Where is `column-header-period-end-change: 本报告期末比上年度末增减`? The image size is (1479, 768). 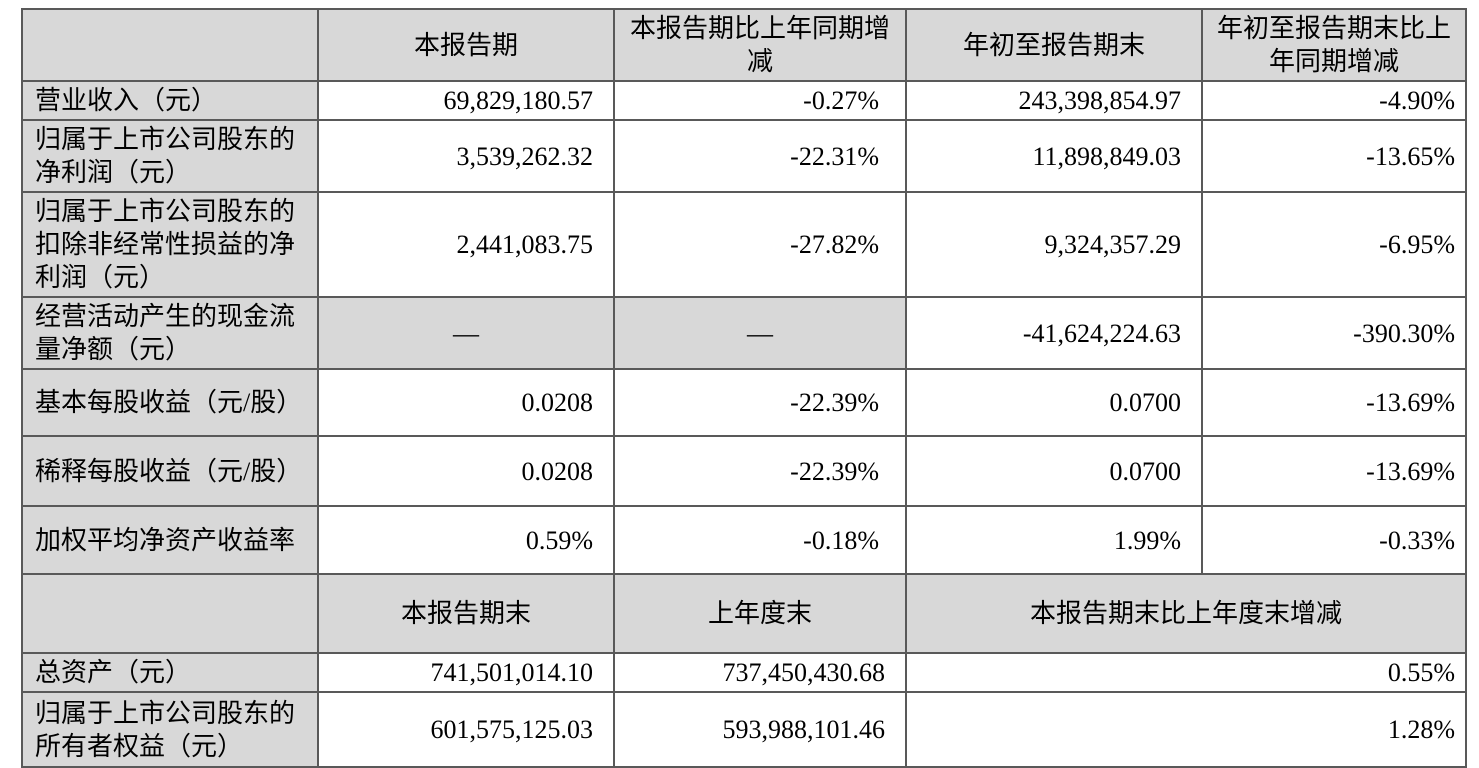 column-header-period-end-change: 本报告期末比上年度末增减 is located at coordinates (1186, 613).